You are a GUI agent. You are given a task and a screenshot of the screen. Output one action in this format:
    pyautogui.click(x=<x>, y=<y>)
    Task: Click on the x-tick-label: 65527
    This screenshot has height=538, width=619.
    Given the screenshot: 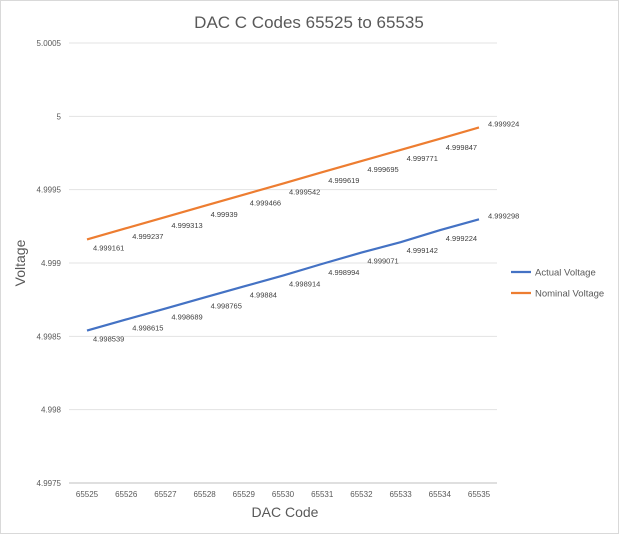 What is the action you would take?
    pyautogui.click(x=165, y=494)
    